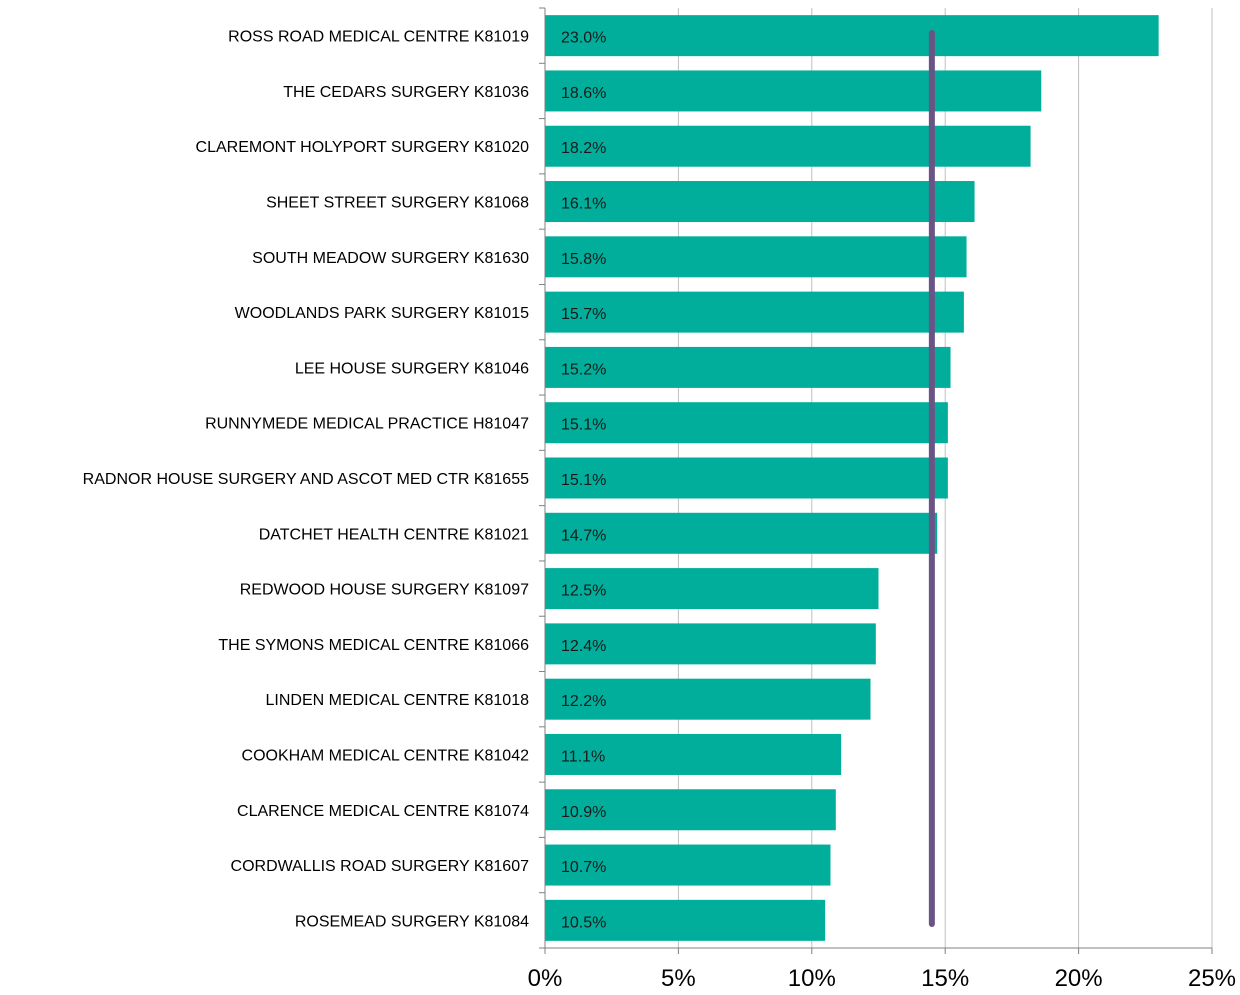  Describe the element at coordinates (583, 259) in the screenshot. I see `data-label: 15.8%` at that location.